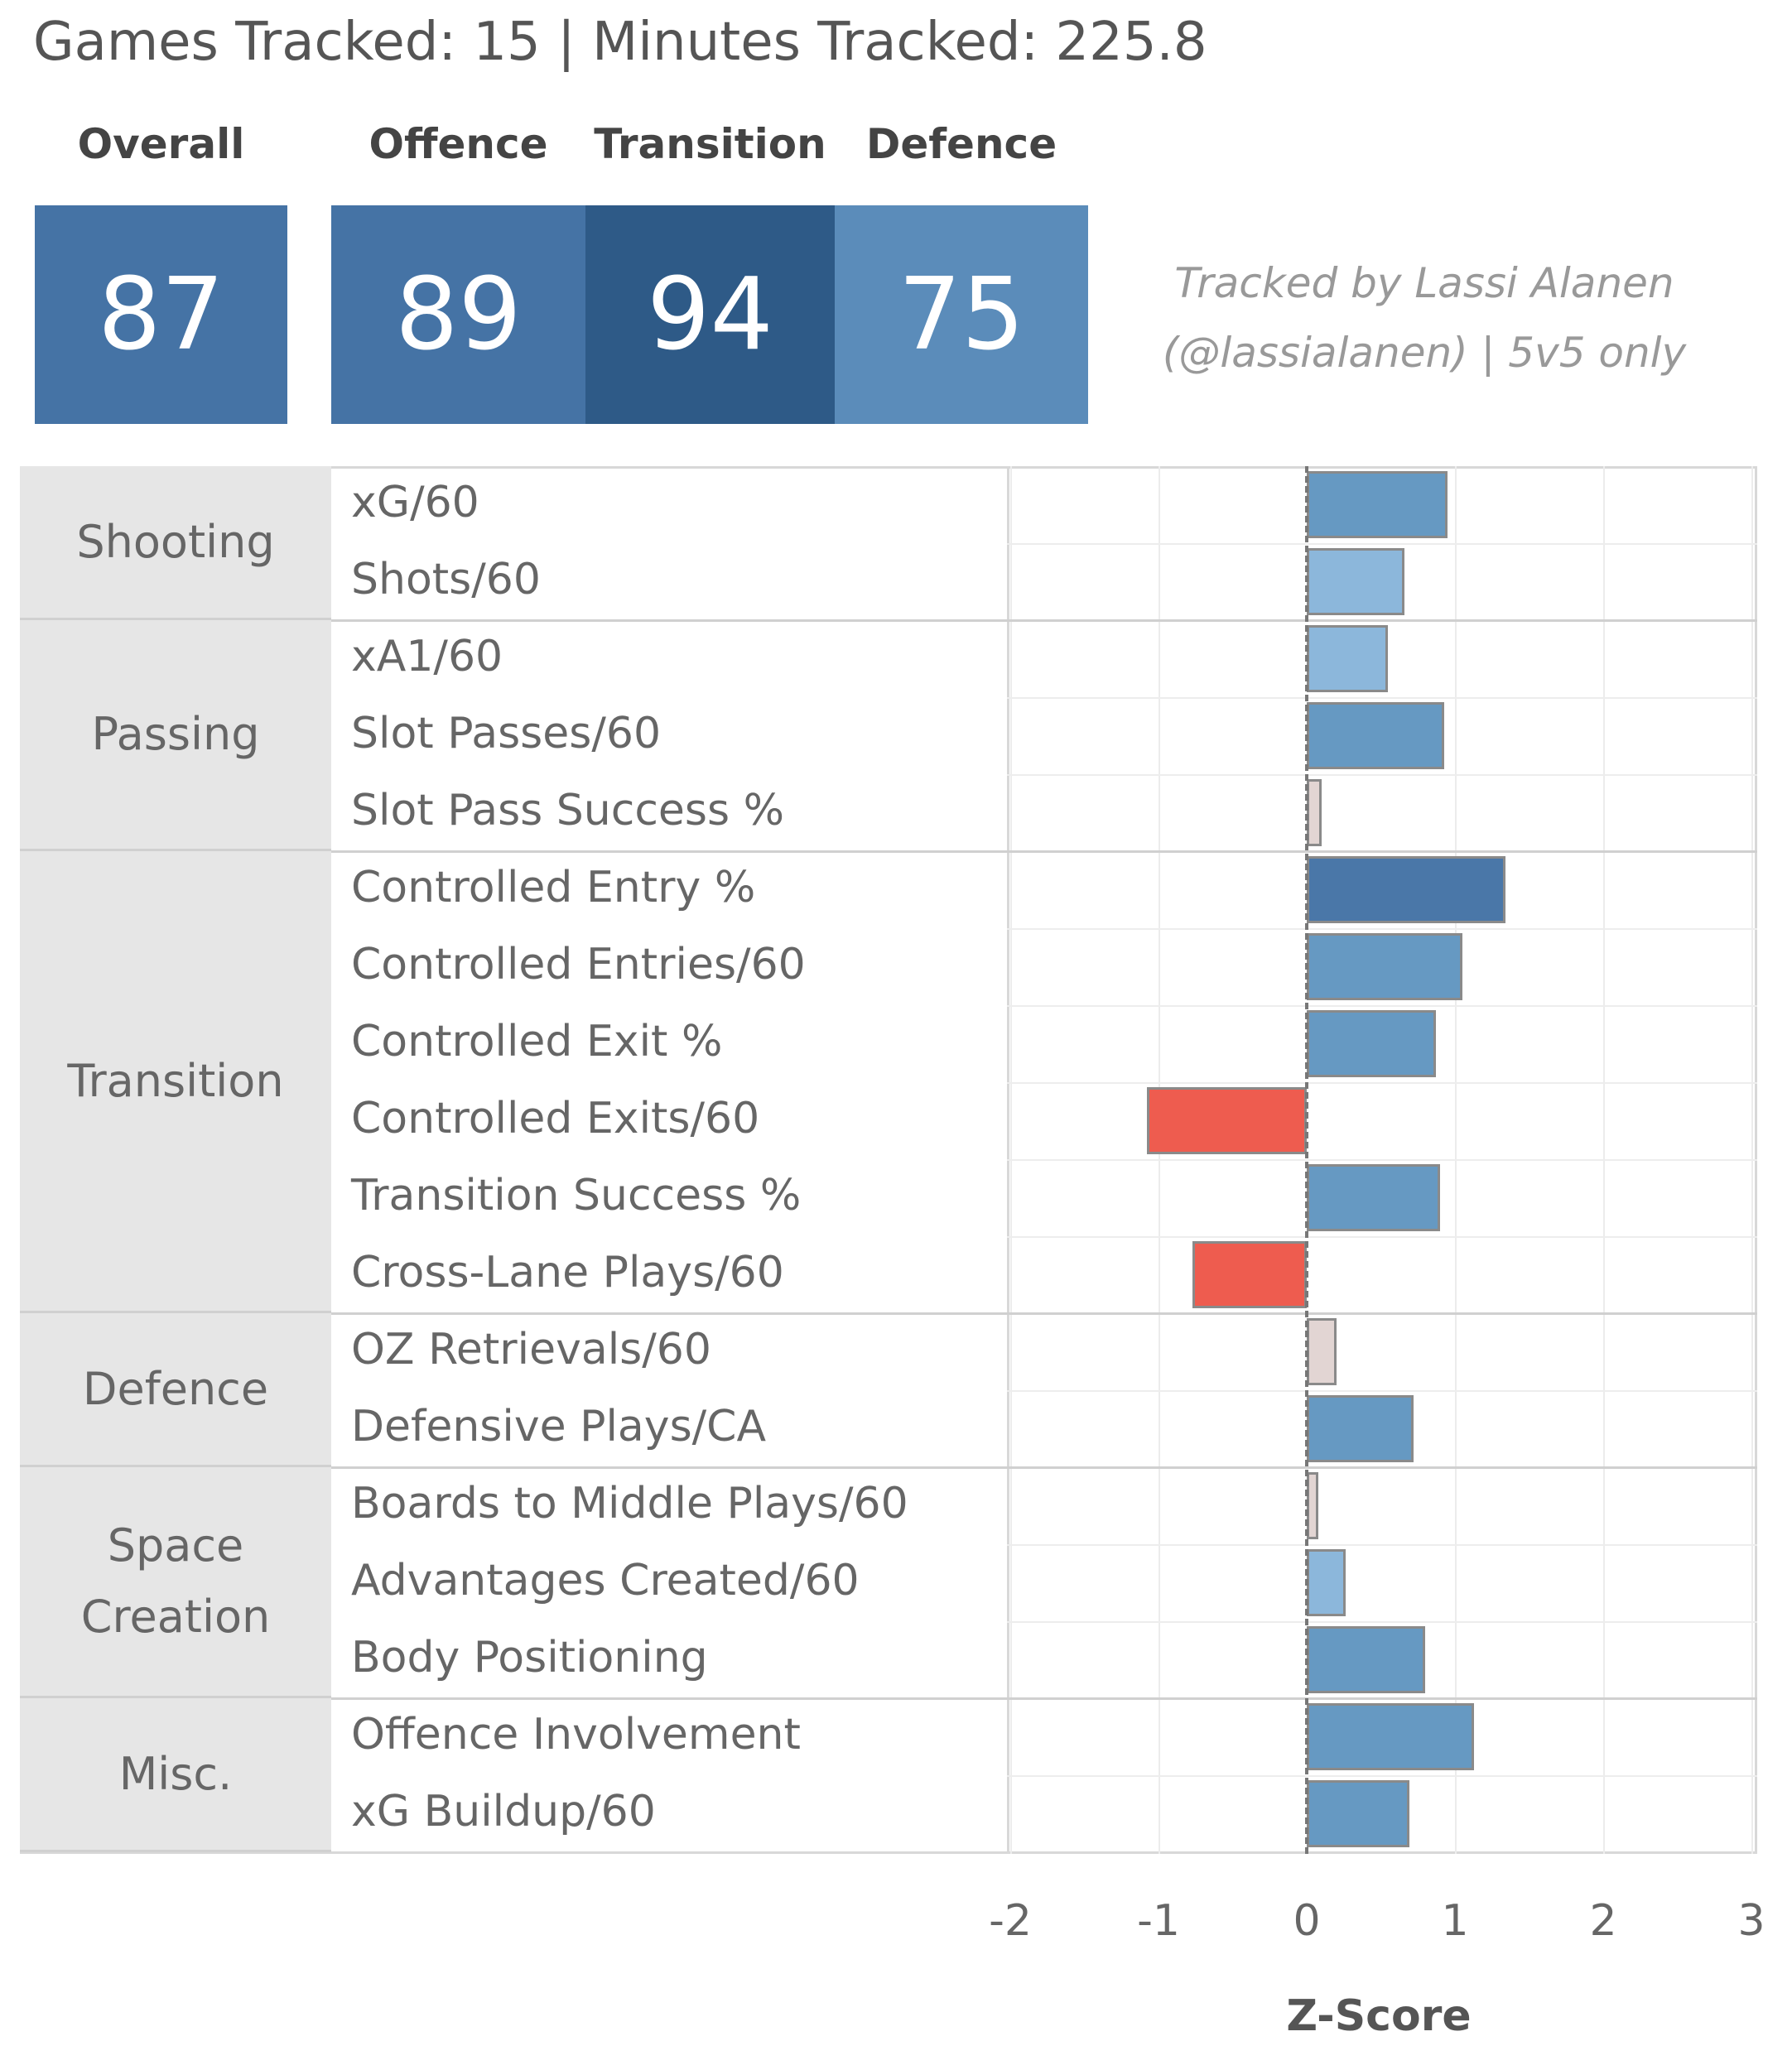 The width and height of the screenshot is (1792, 2070). Describe the element at coordinates (530, 1657) in the screenshot. I see `metric-label: Body Positioning` at that location.